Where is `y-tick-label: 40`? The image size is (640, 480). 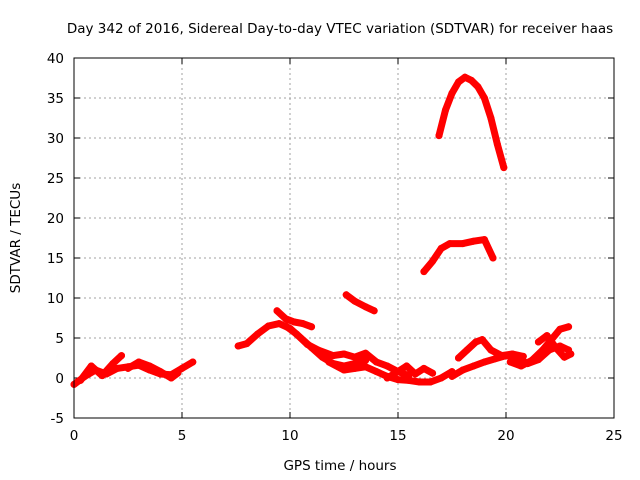
y-tick-label: 40 is located at coordinates (55, 59).